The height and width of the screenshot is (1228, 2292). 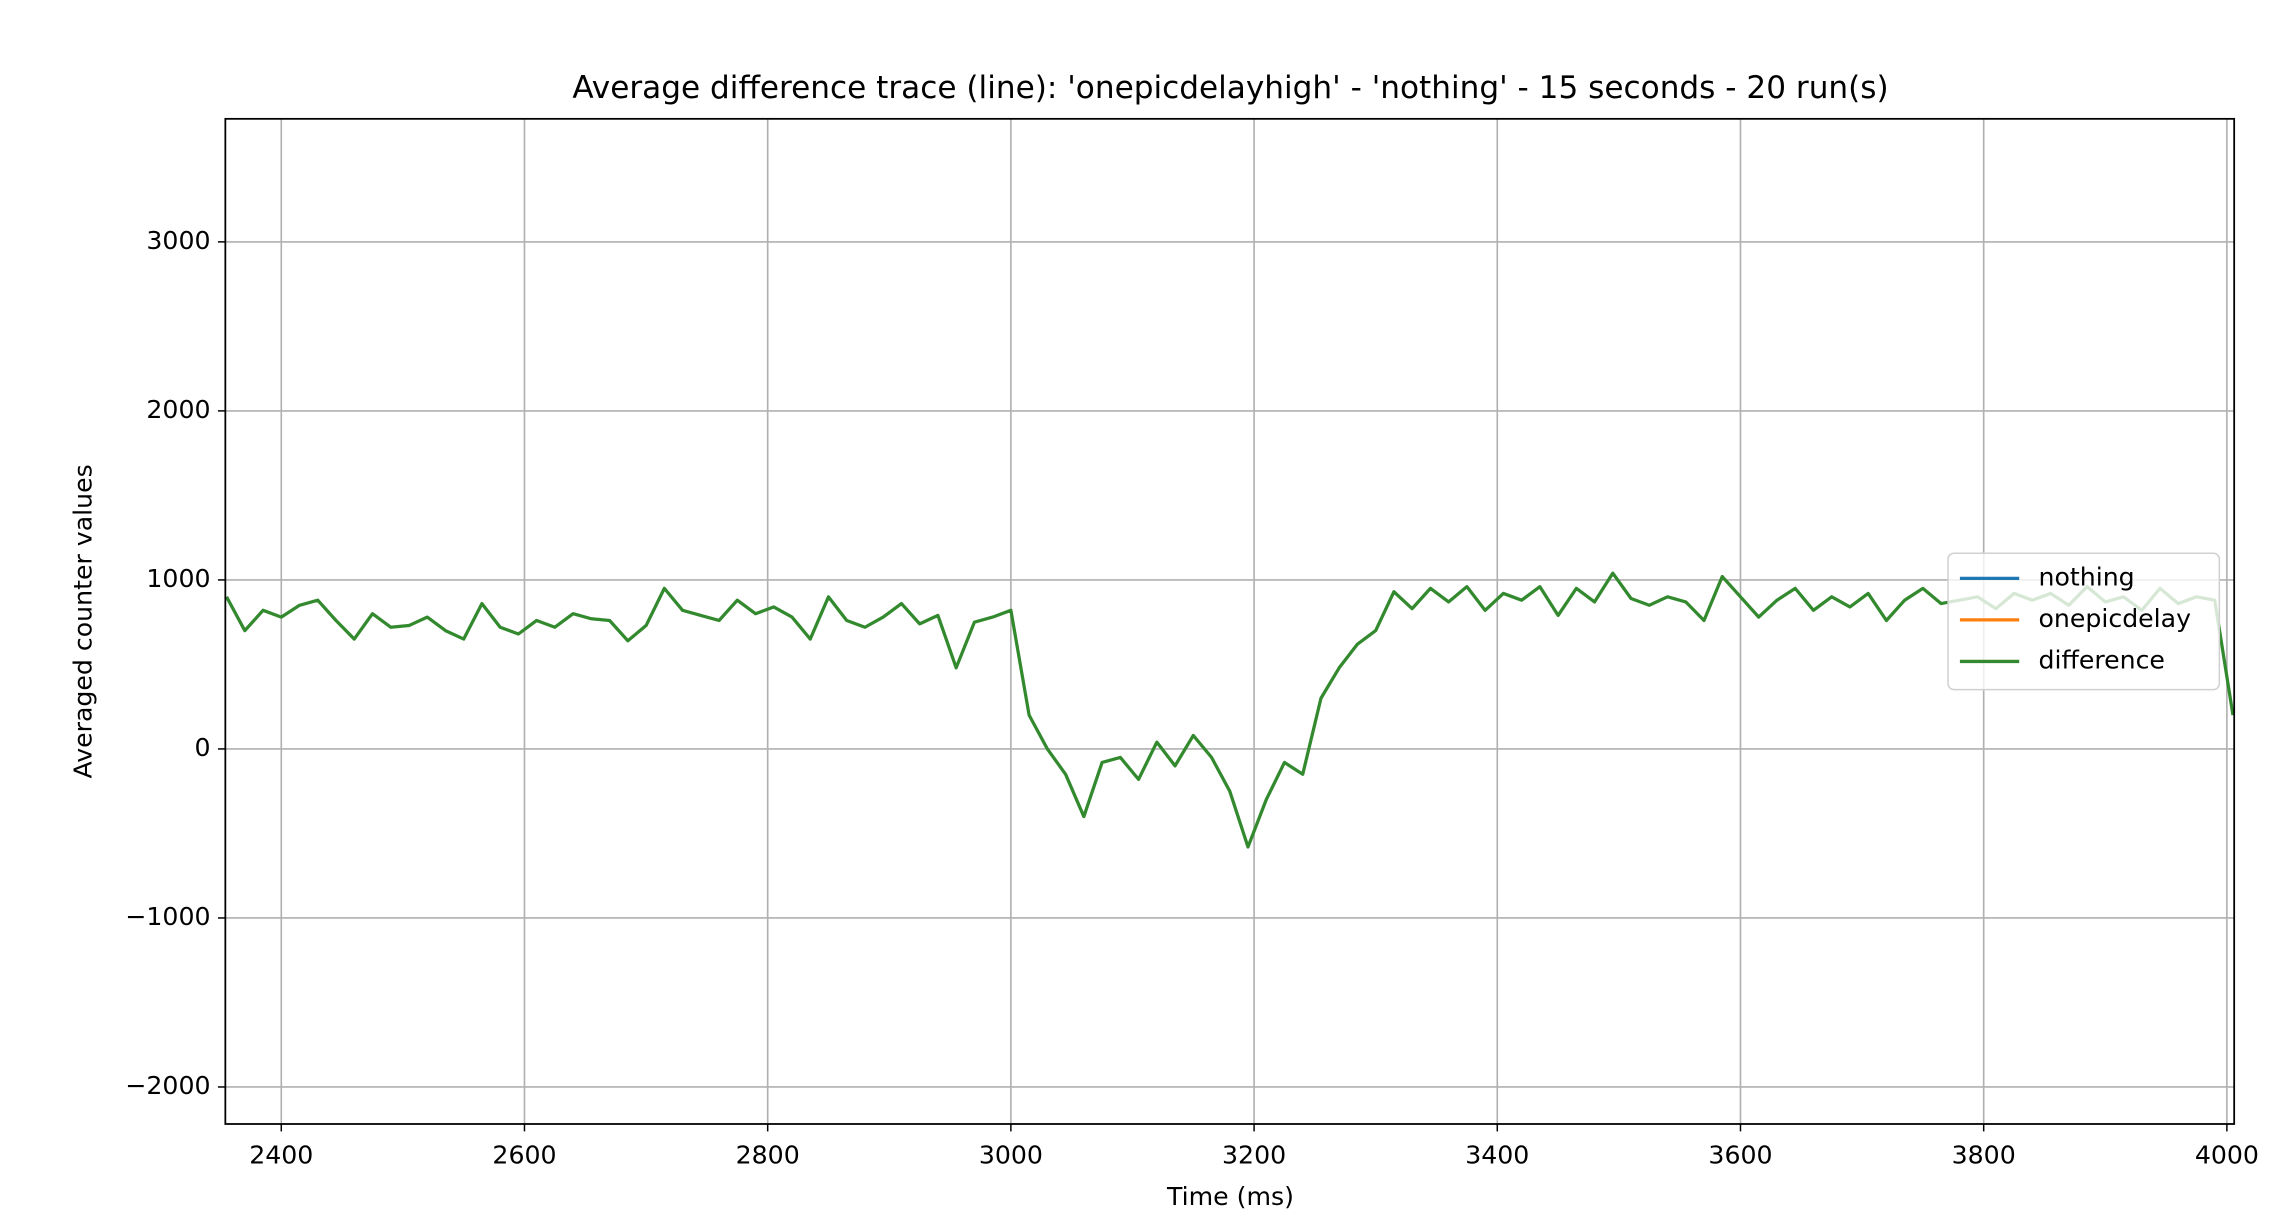 What do you see at coordinates (202, 747) in the screenshot?
I see `y-tick-label: 0` at bounding box center [202, 747].